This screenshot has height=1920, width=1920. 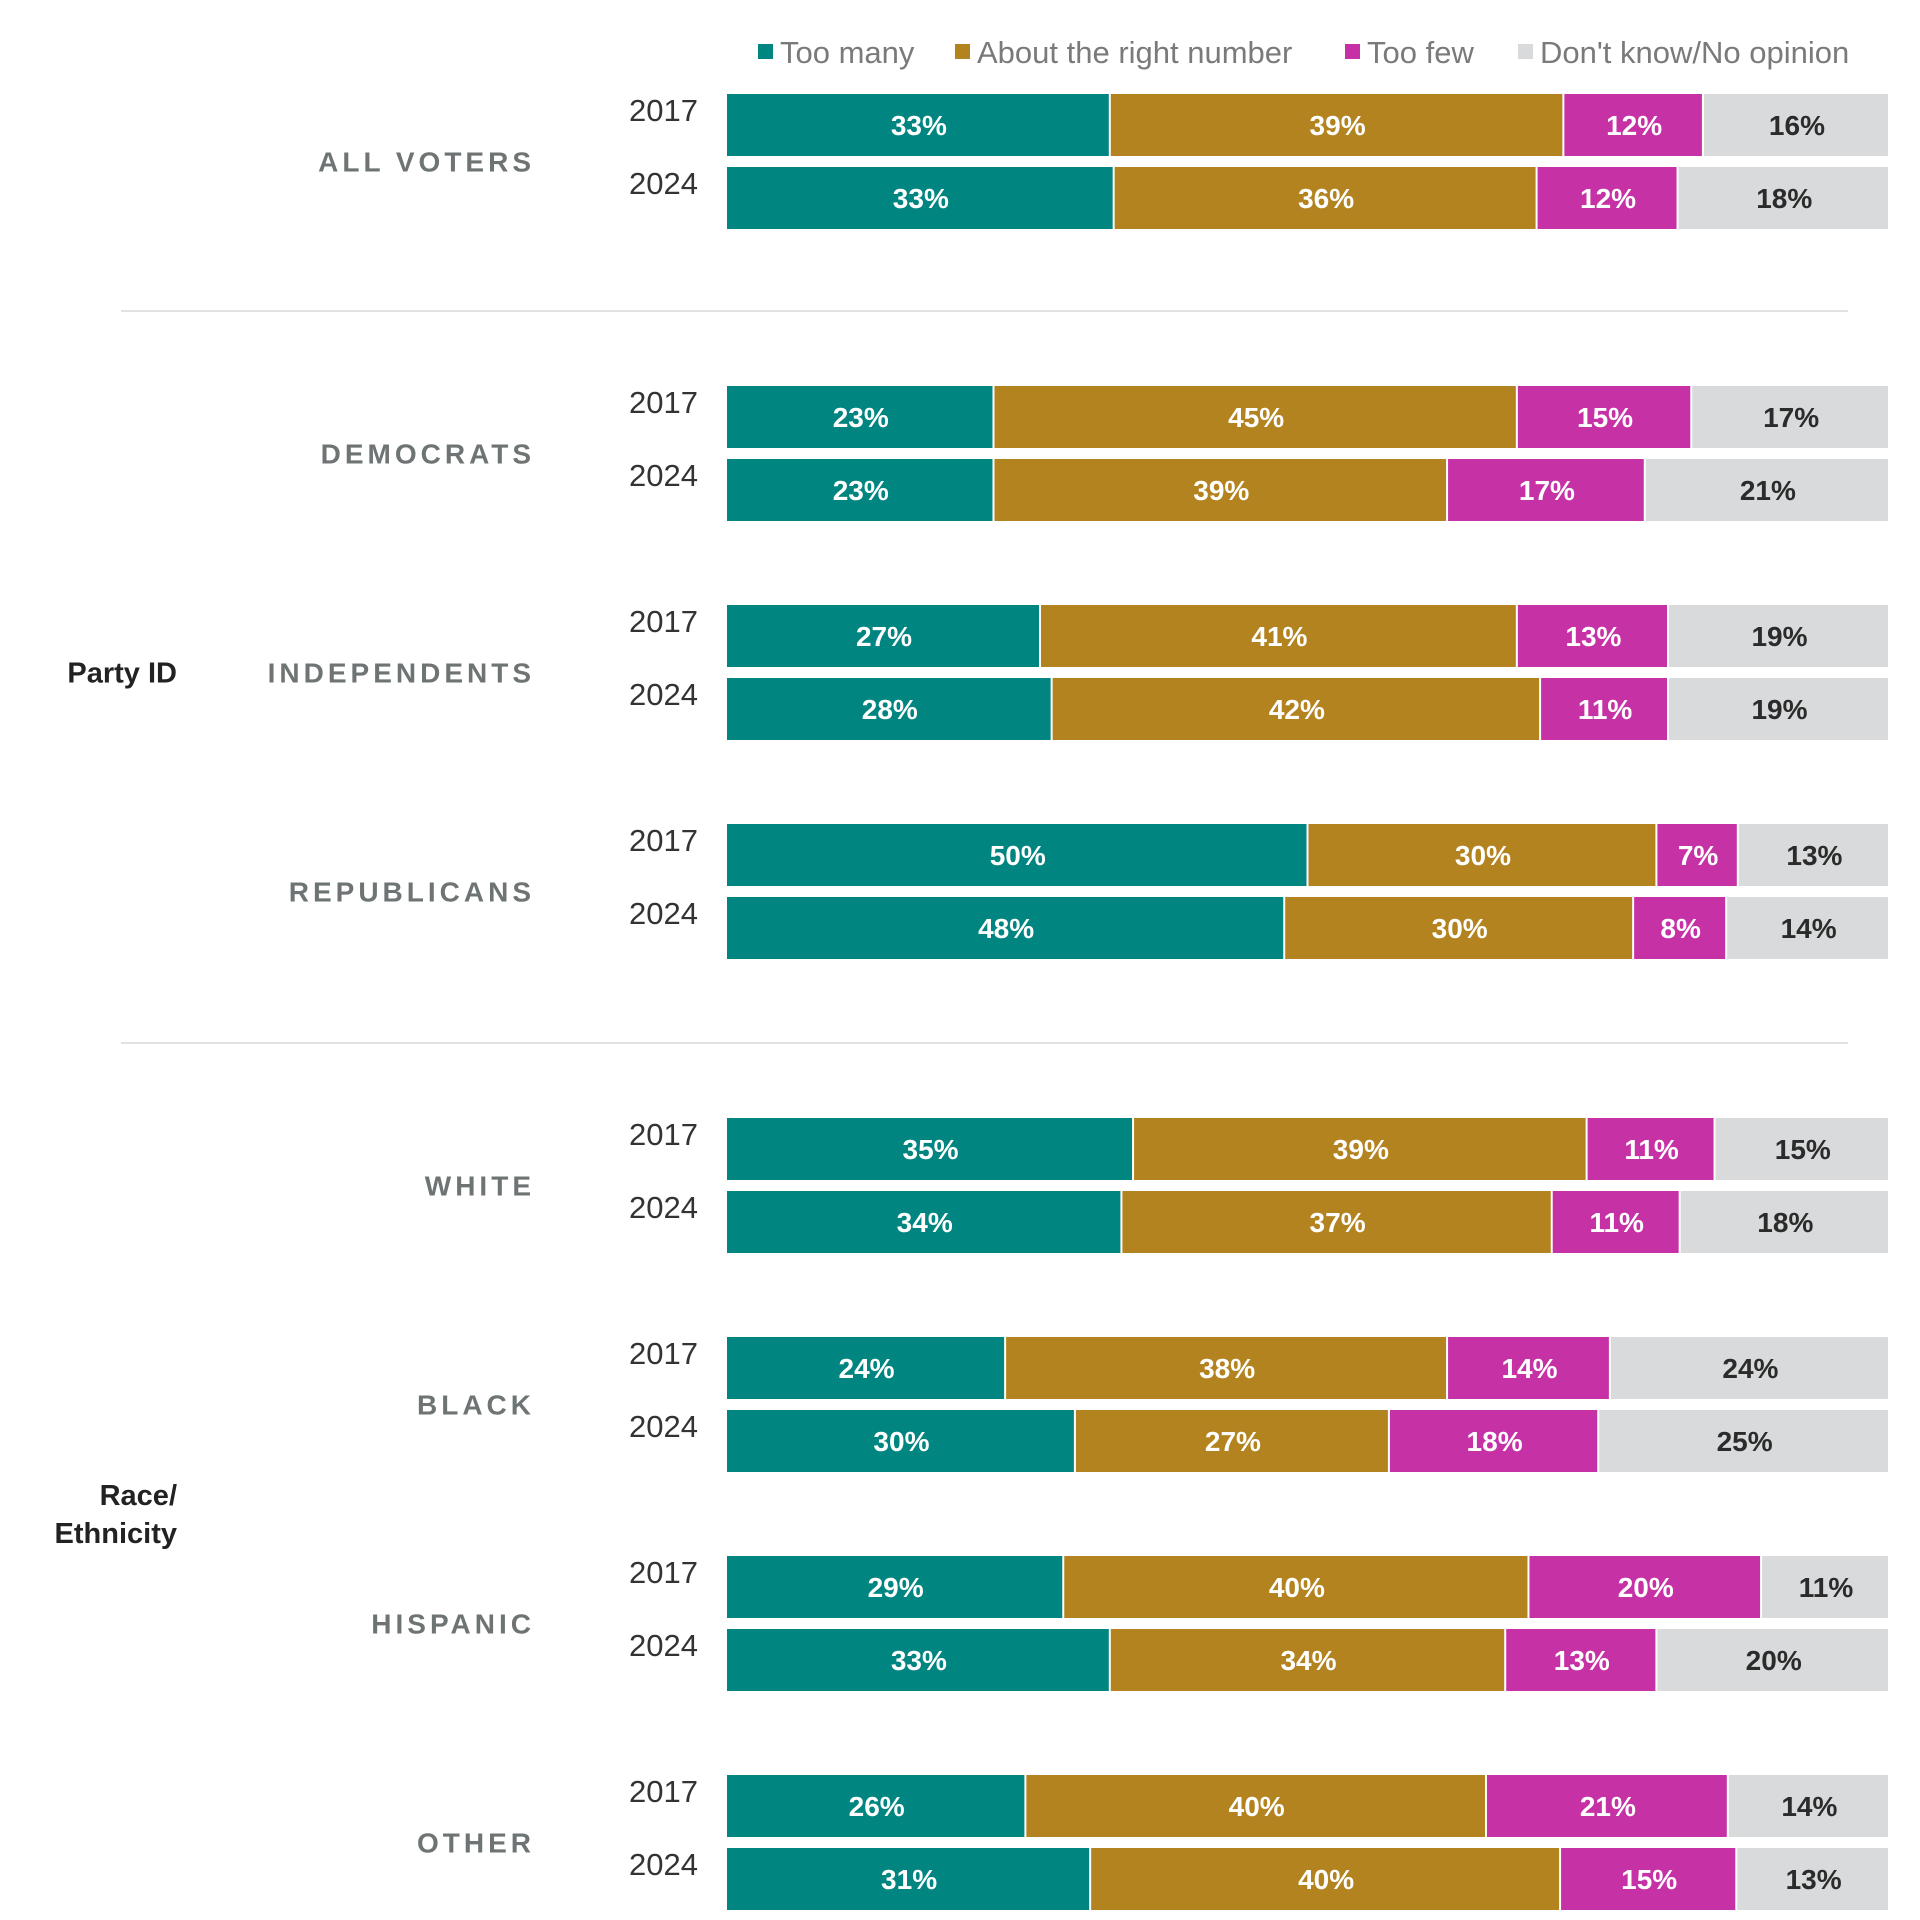 What do you see at coordinates (1258, 1148) in the screenshot?
I see `bar-row: 2017 35% 39% 11% 15%` at bounding box center [1258, 1148].